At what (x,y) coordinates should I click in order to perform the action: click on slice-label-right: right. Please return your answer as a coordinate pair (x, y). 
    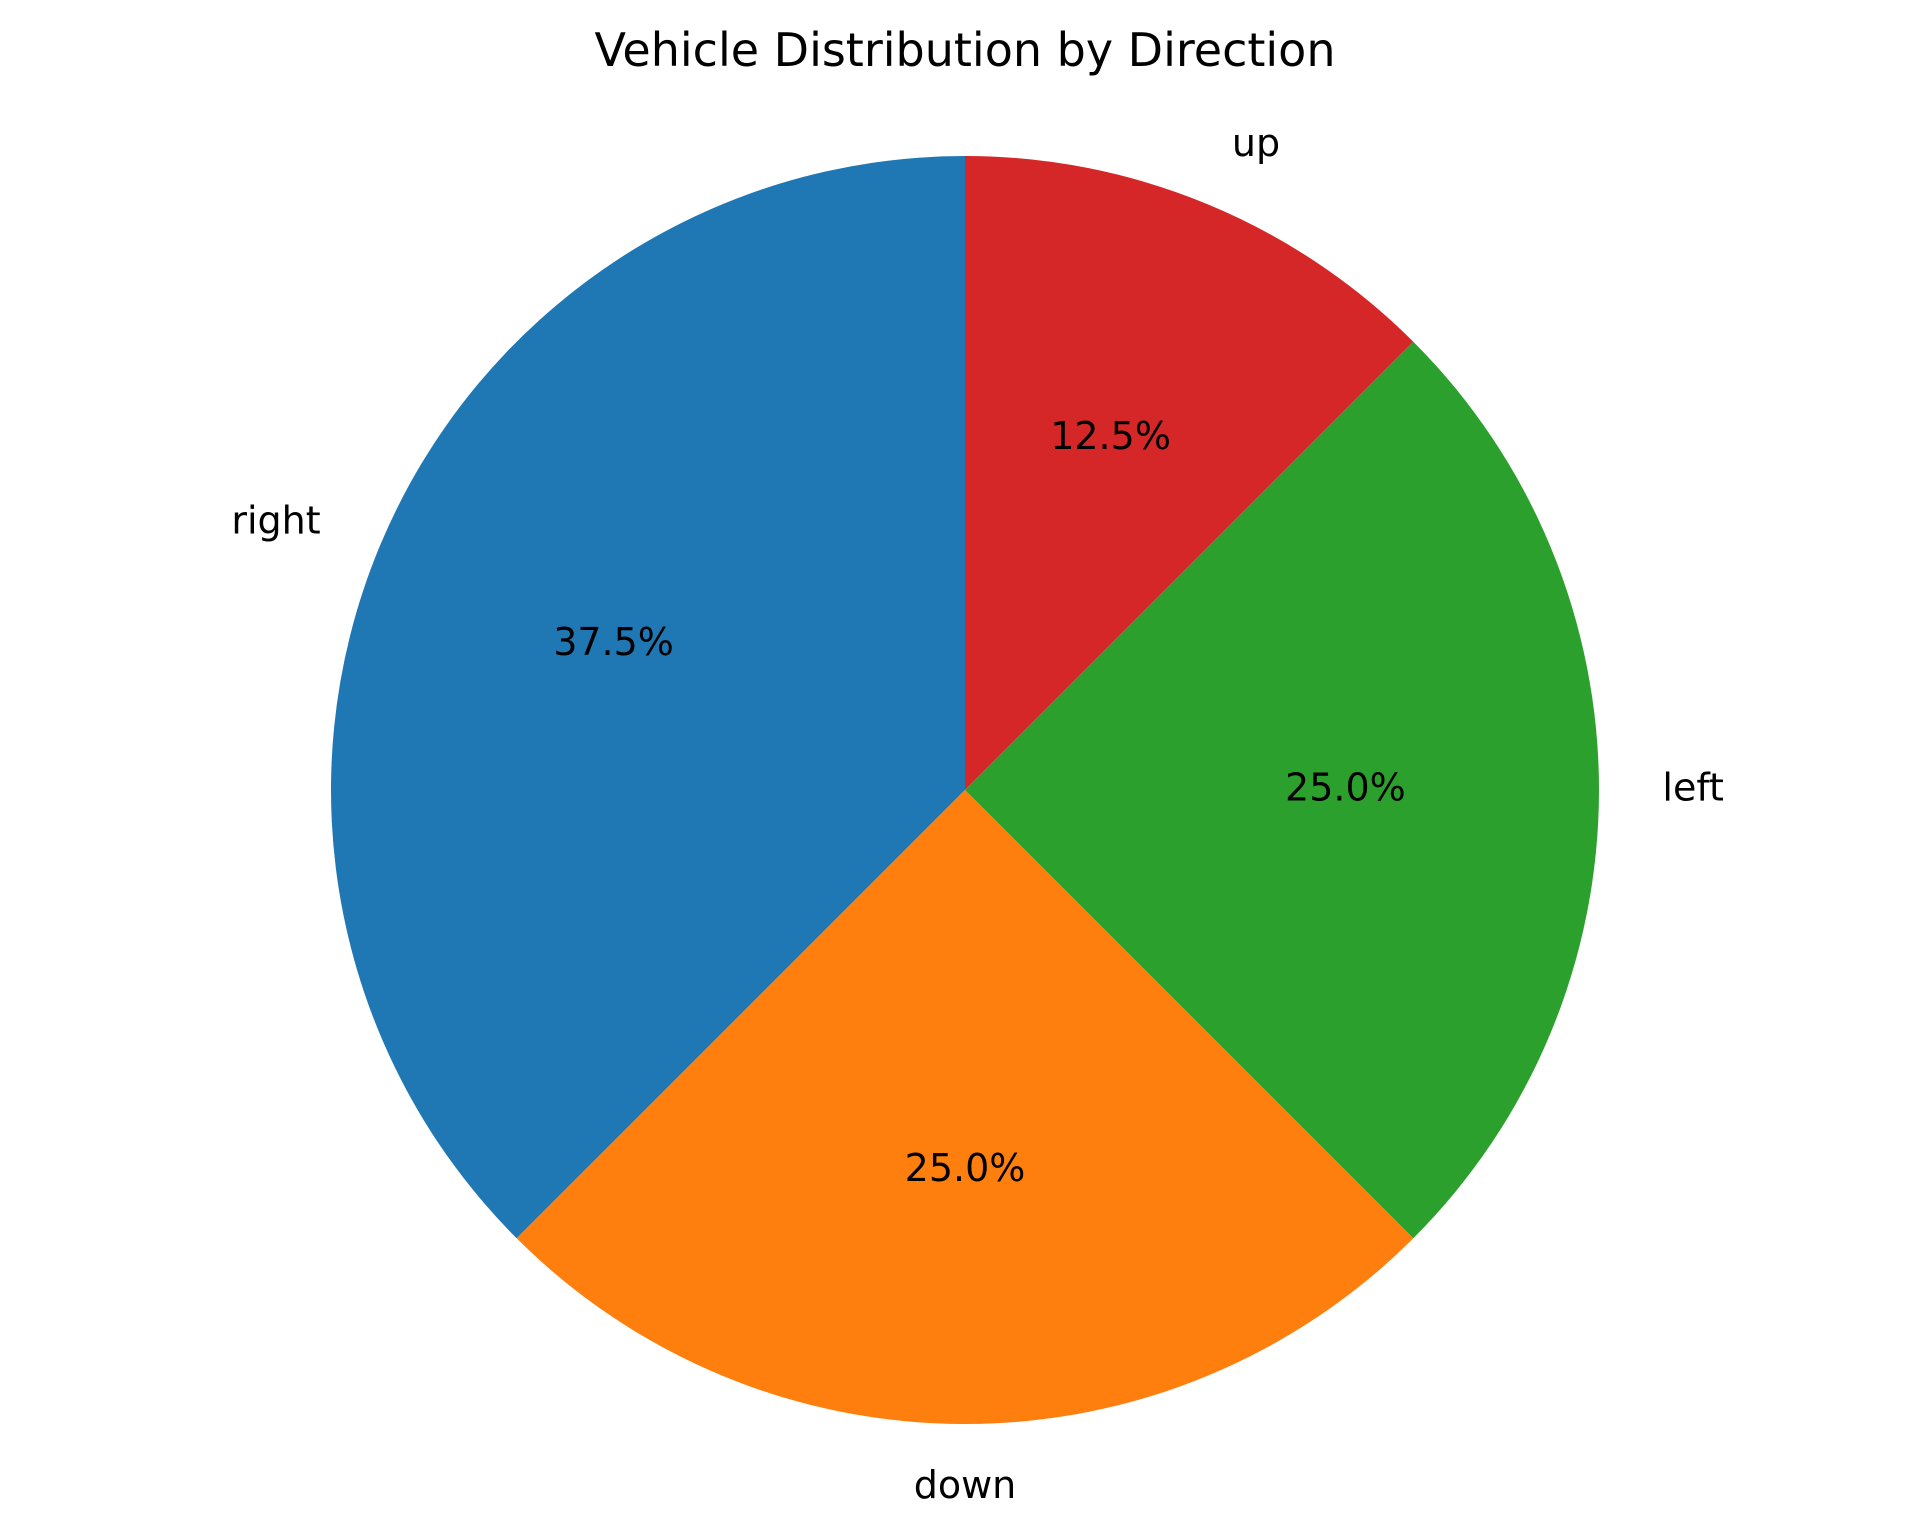
    Looking at the image, I should click on (275, 521).